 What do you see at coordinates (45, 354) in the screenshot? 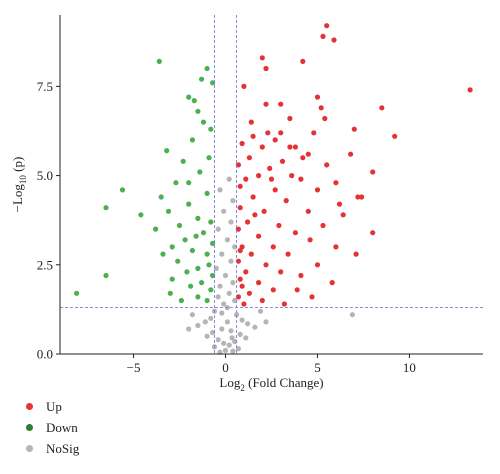
I see `y-tick-label-0: 0.0` at bounding box center [45, 354].